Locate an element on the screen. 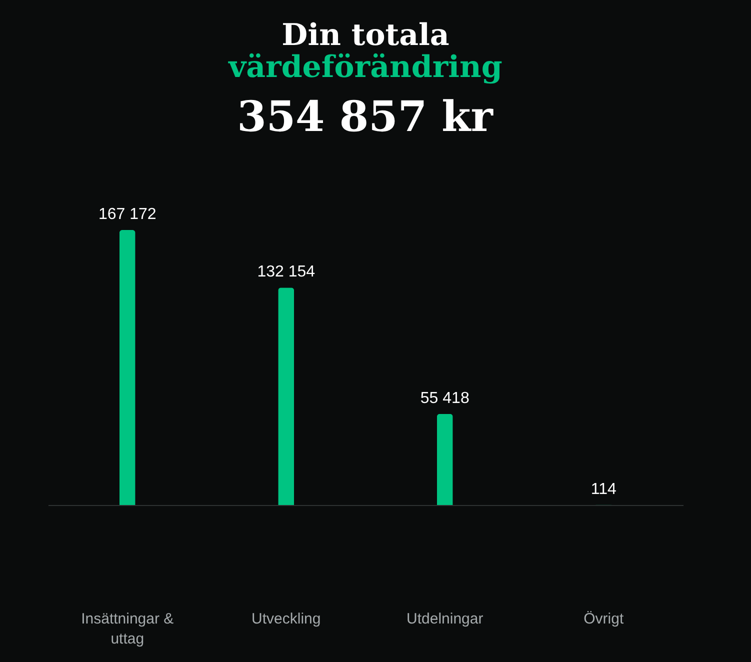 Image resolution: width=751 pixels, height=662 pixels. x-tick-label: Övrigt is located at coordinates (604, 619).